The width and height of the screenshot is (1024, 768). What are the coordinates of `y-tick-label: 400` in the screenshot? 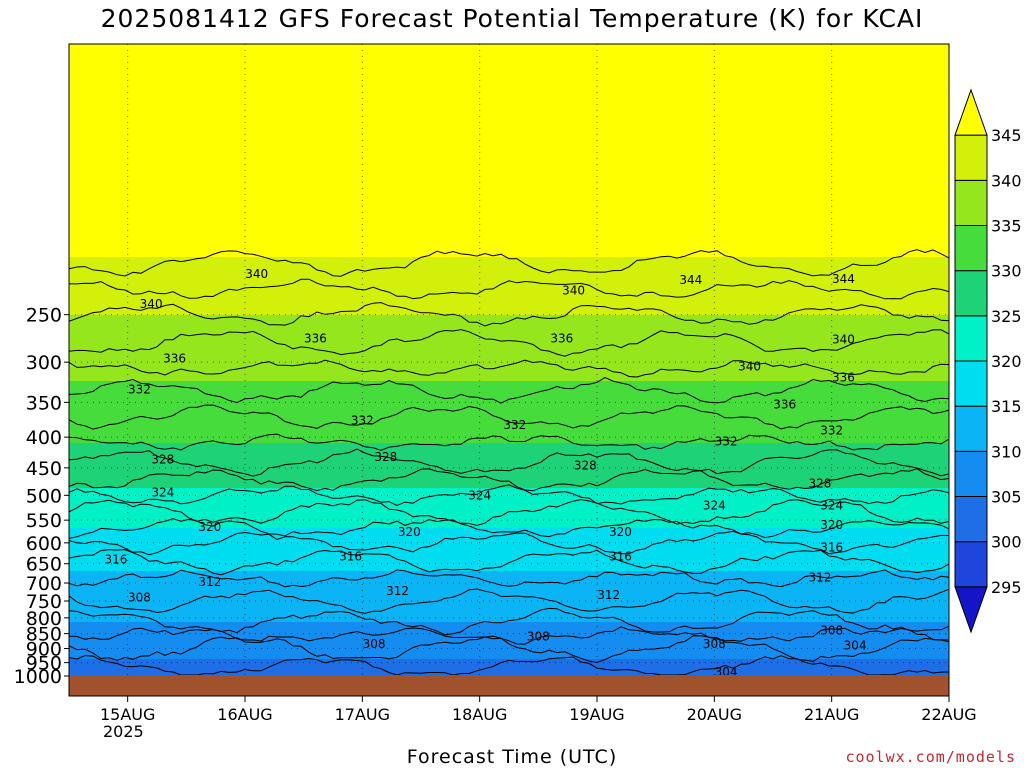 It's located at (44, 438).